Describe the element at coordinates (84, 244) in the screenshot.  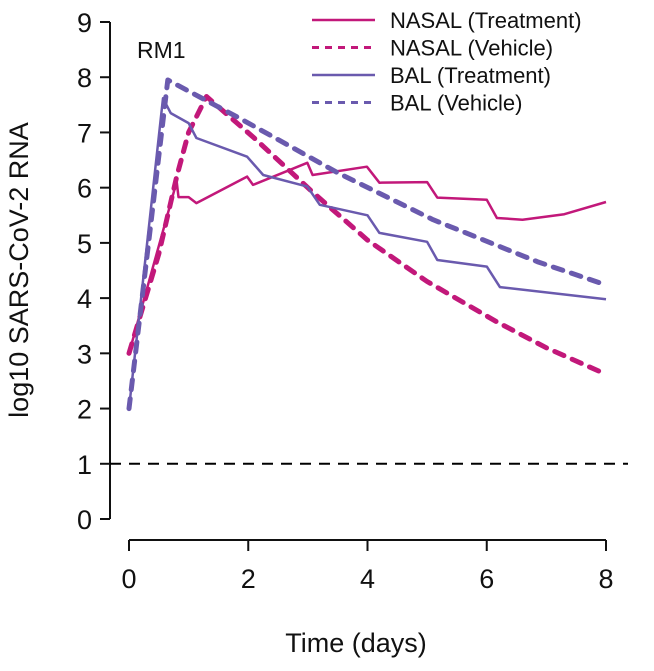
I see `y-tick-label: 5` at that location.